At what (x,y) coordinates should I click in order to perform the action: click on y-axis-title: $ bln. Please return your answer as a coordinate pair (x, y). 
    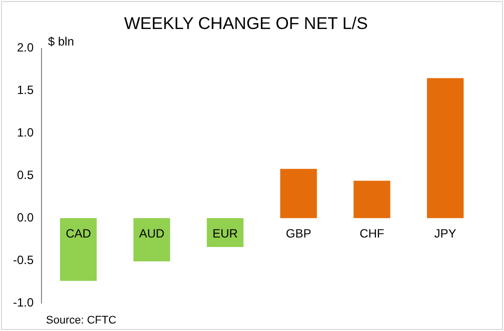
    Looking at the image, I should click on (61, 41).